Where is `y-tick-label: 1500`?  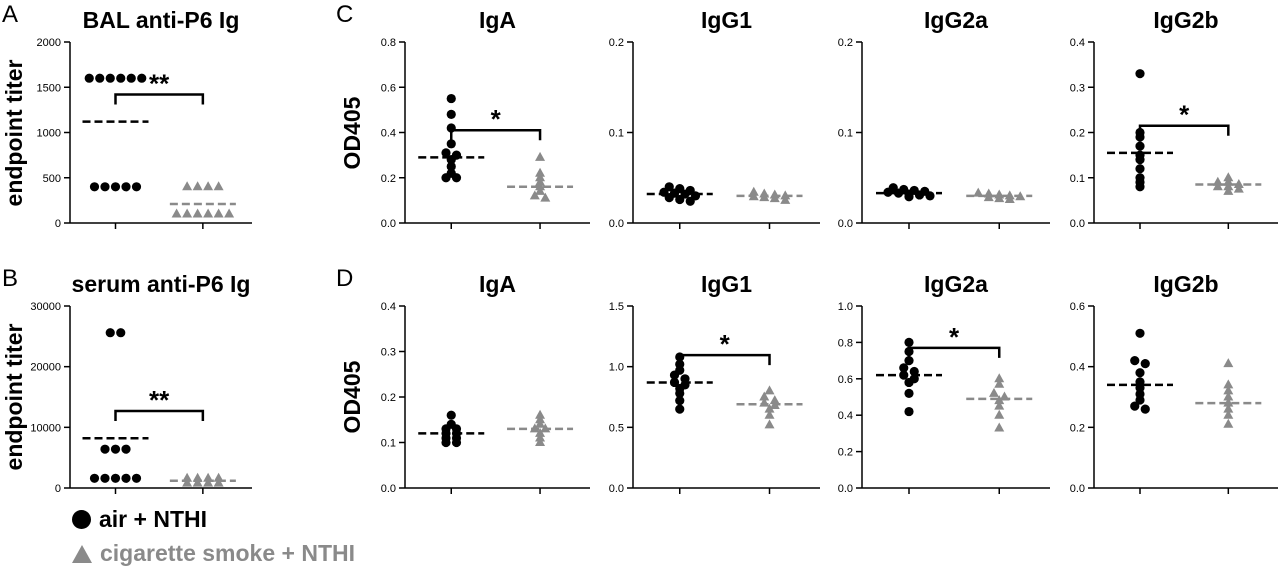
y-tick-label: 1500 is located at coordinates (49, 88).